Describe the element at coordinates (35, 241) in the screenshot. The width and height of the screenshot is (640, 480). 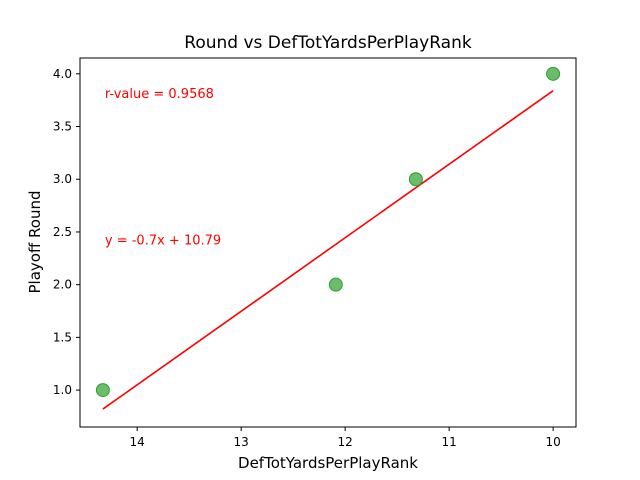
I see `y-axis-label: Playoff Round` at that location.